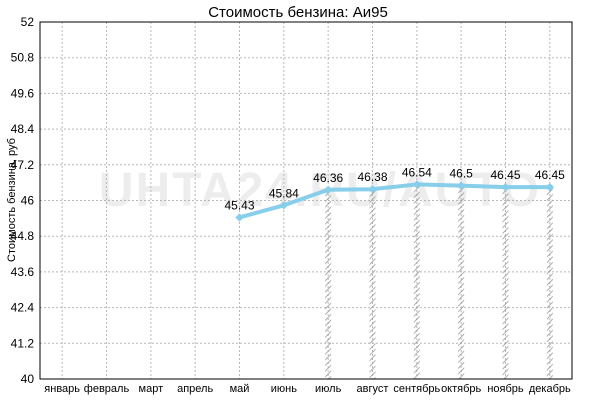  I want to click on y-tick-label: 47.2, so click(23, 165).